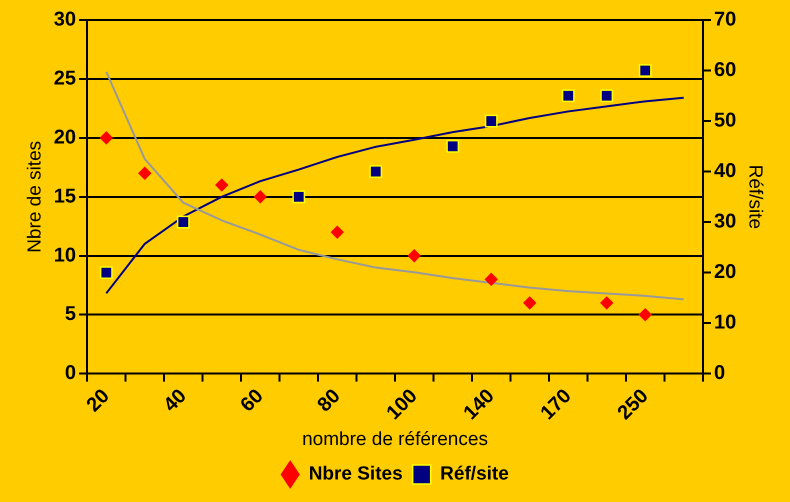  What do you see at coordinates (70, 314) in the screenshot?
I see `y-tick-label: 5` at bounding box center [70, 314].